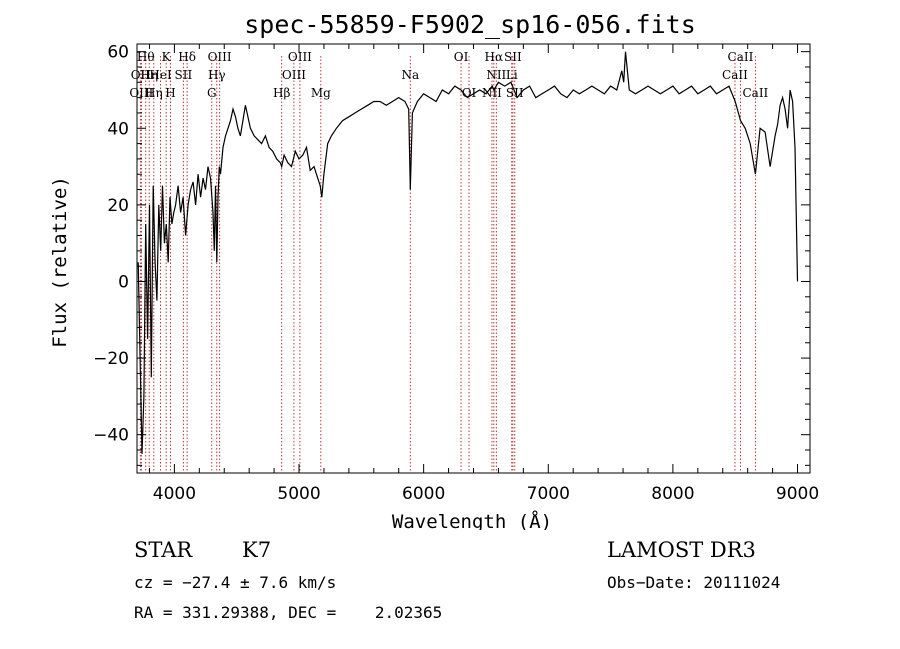 Image resolution: width=900 pixels, height=649 pixels. Describe the element at coordinates (257, 550) in the screenshot. I see `object-subclass: K7` at that location.